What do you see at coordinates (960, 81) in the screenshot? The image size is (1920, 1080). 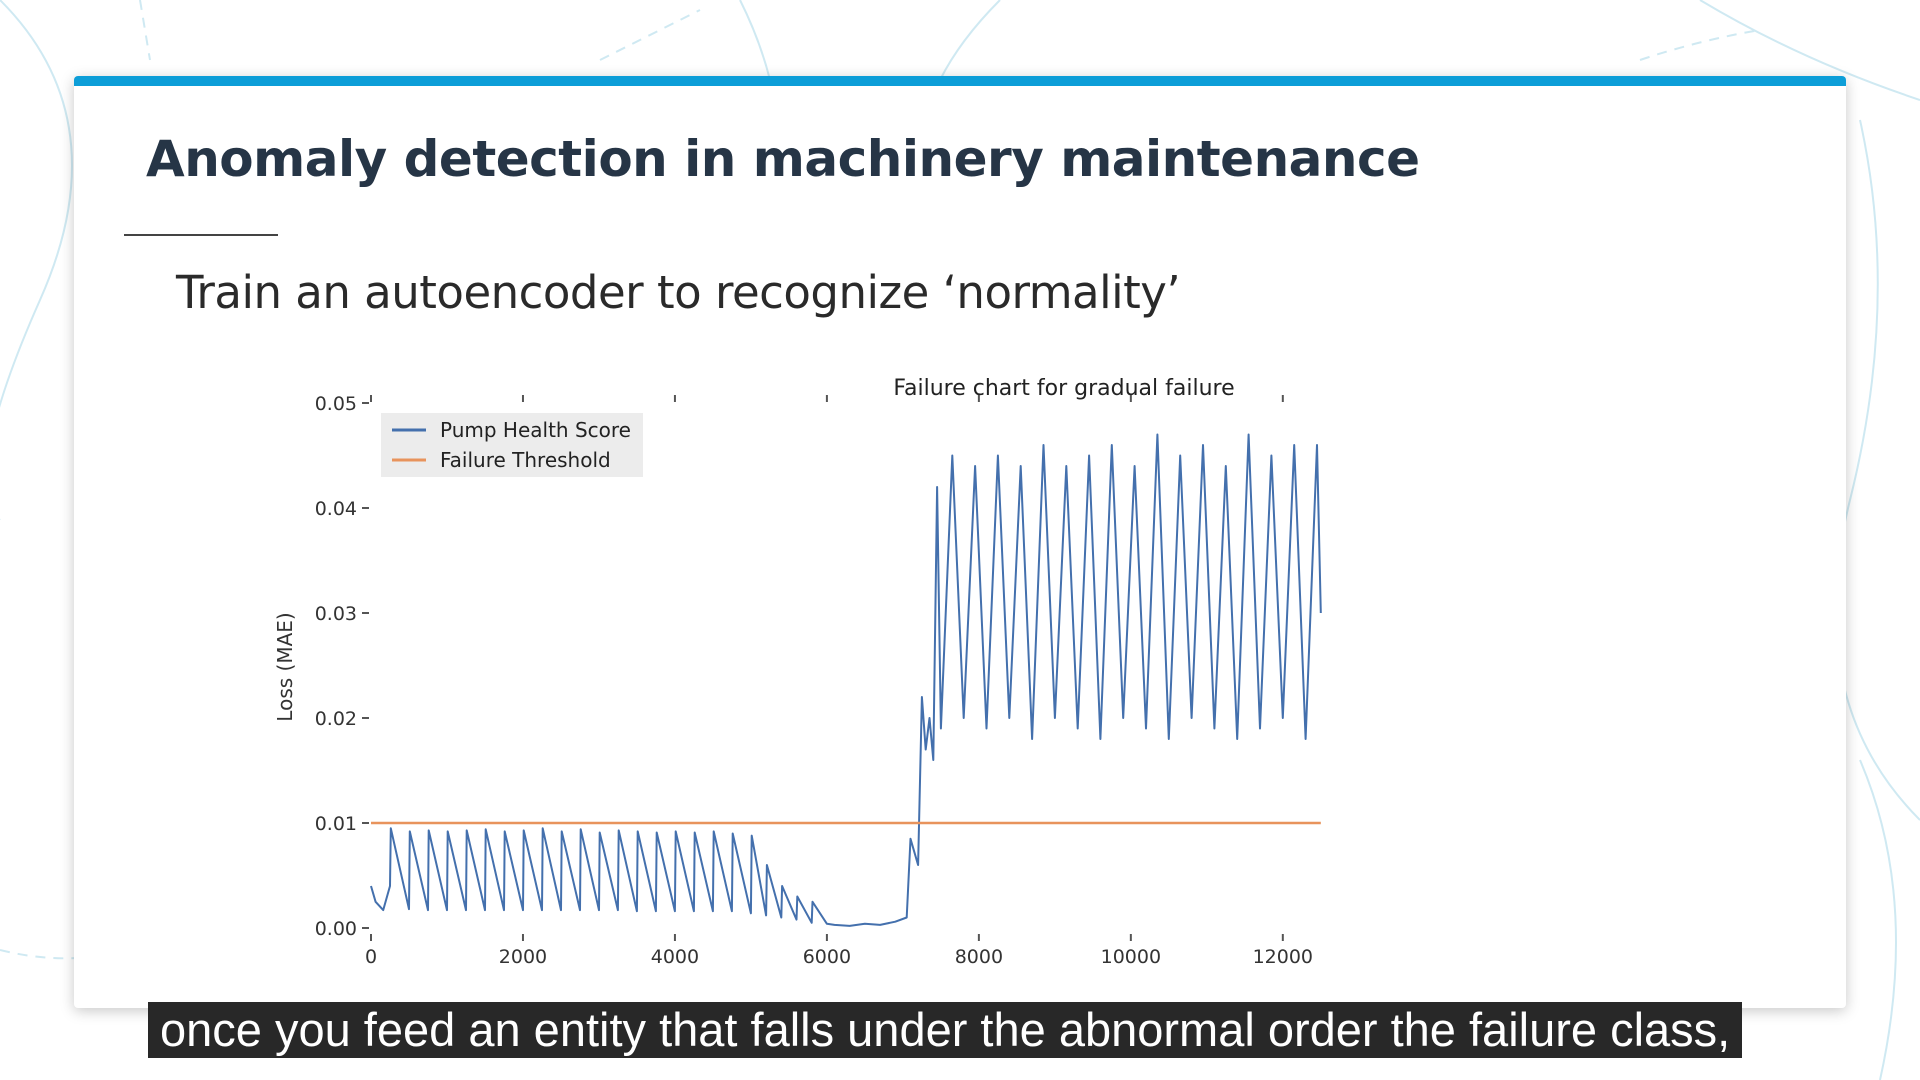 I see `slide-accent-bar` at bounding box center [960, 81].